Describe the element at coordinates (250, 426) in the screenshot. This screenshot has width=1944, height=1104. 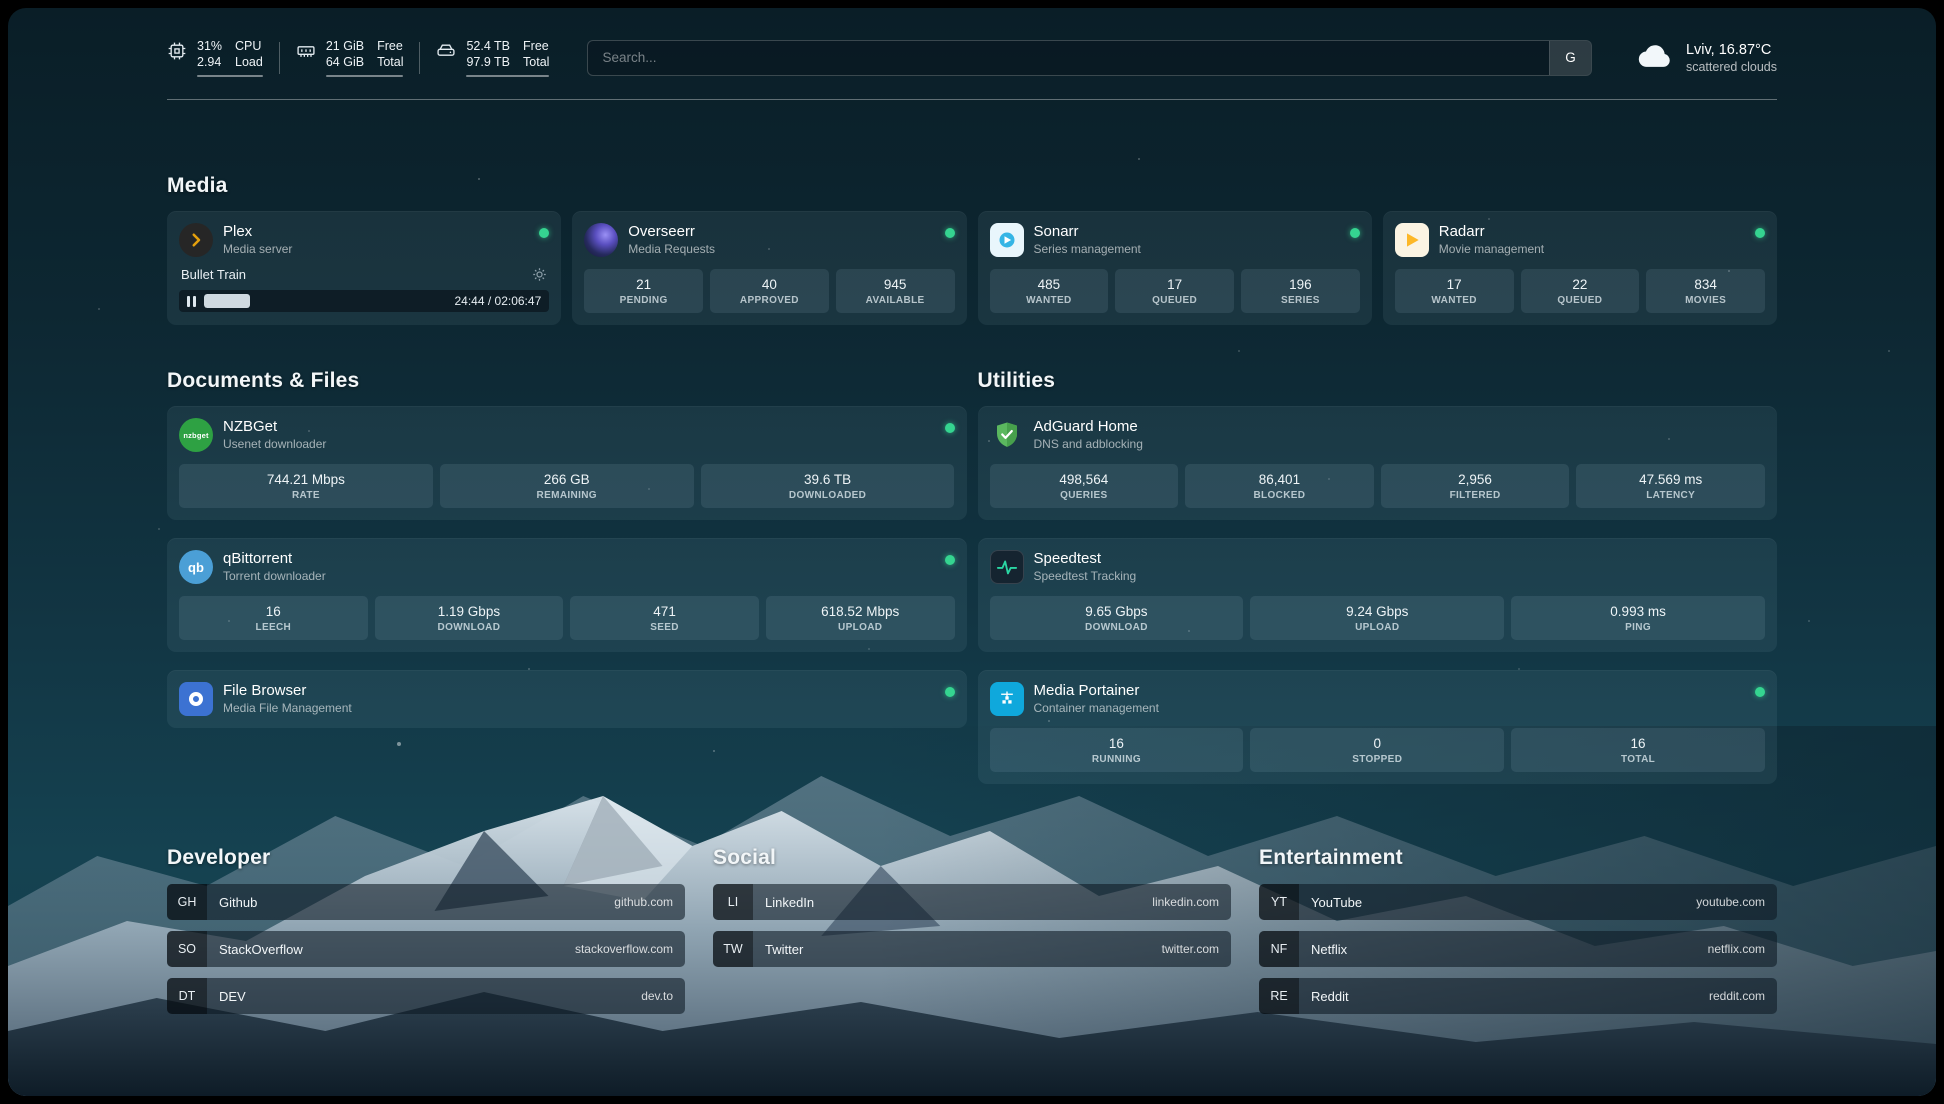
I see `service-name: NZBGet` at that location.